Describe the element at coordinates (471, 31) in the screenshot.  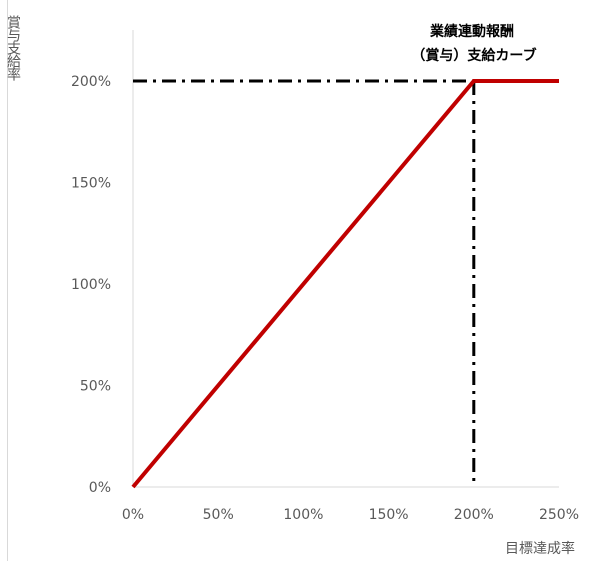
I see `annotation-line-1: 業績連動報酬` at that location.